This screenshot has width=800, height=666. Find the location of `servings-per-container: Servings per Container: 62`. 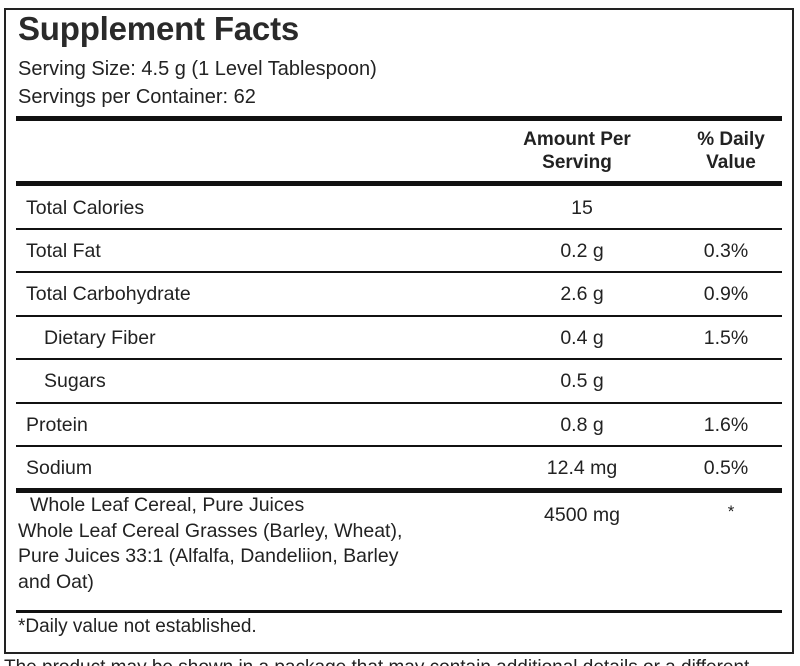

servings-per-container: Servings per Container: 62 is located at coordinates (137, 97).